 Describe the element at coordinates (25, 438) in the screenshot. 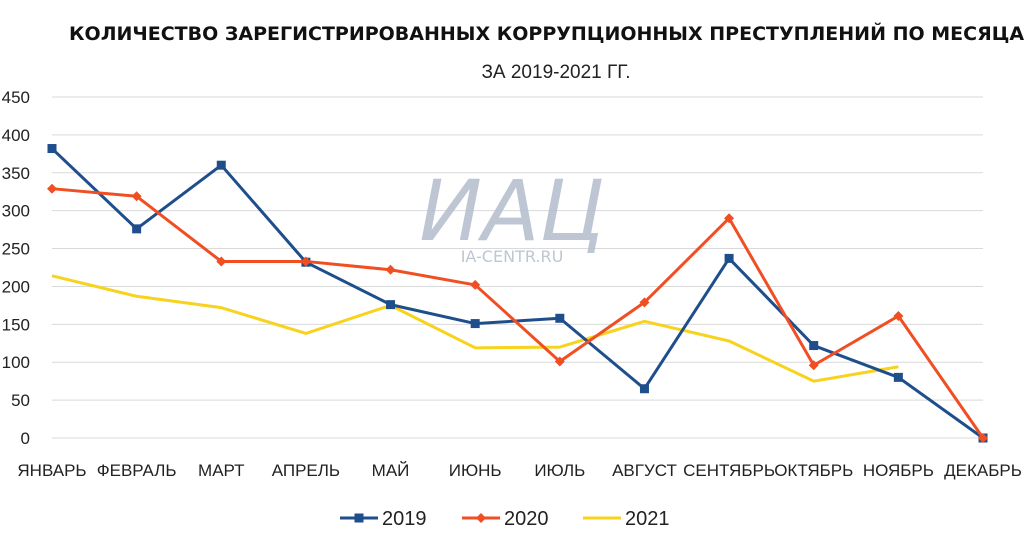

I see `y-tick-label: 0` at that location.